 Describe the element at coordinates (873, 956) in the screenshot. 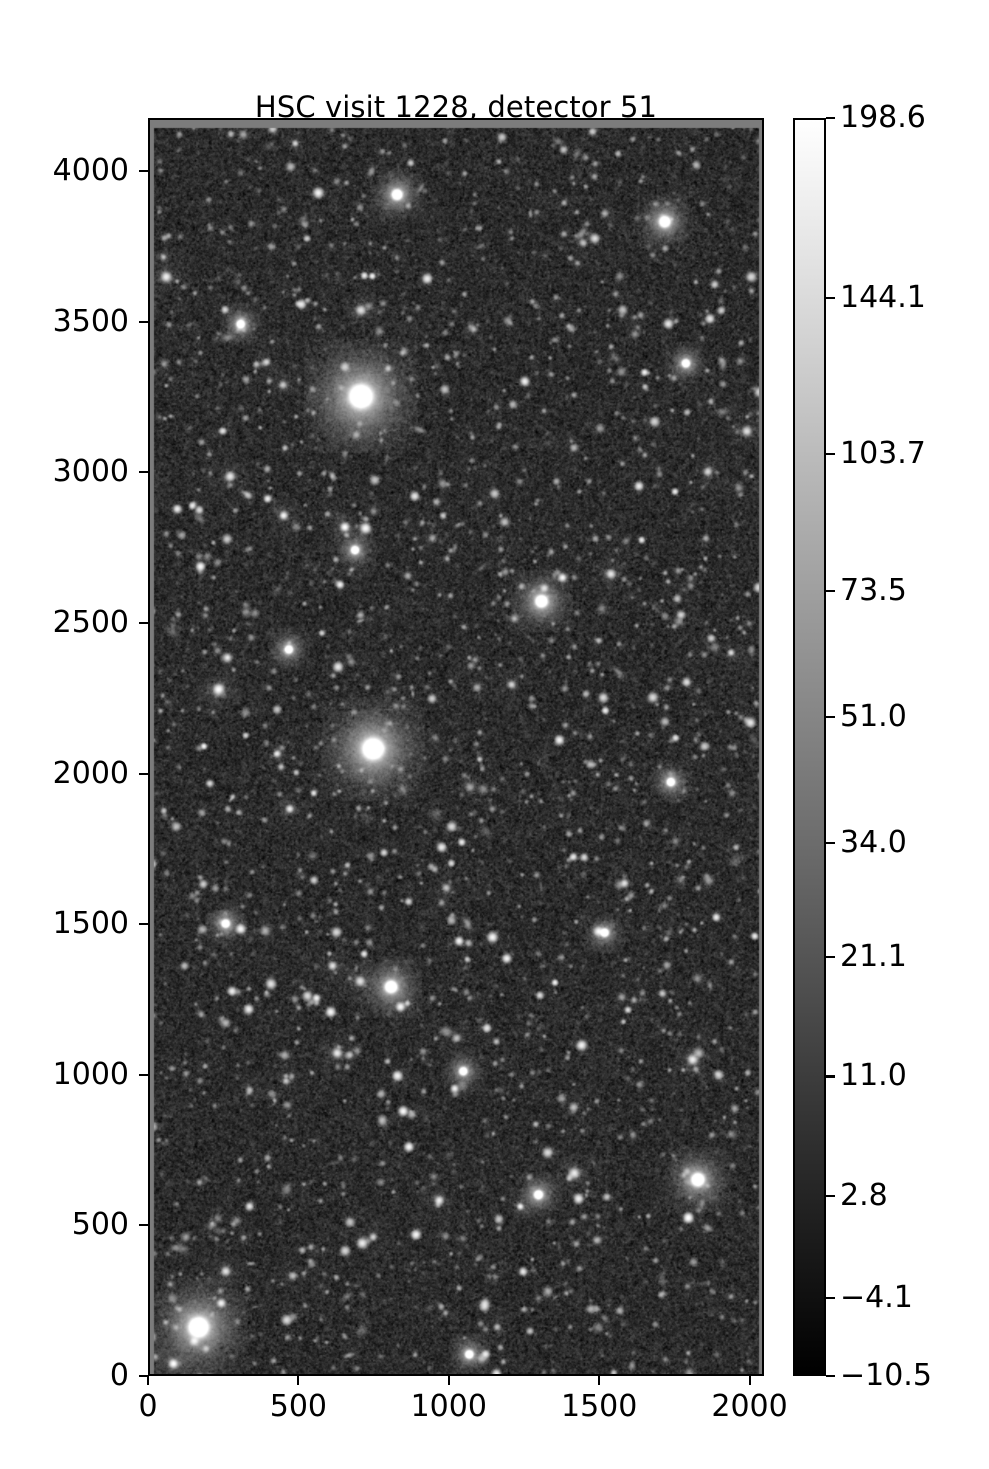

I see `colorbar-tick-label: 21.1` at that location.